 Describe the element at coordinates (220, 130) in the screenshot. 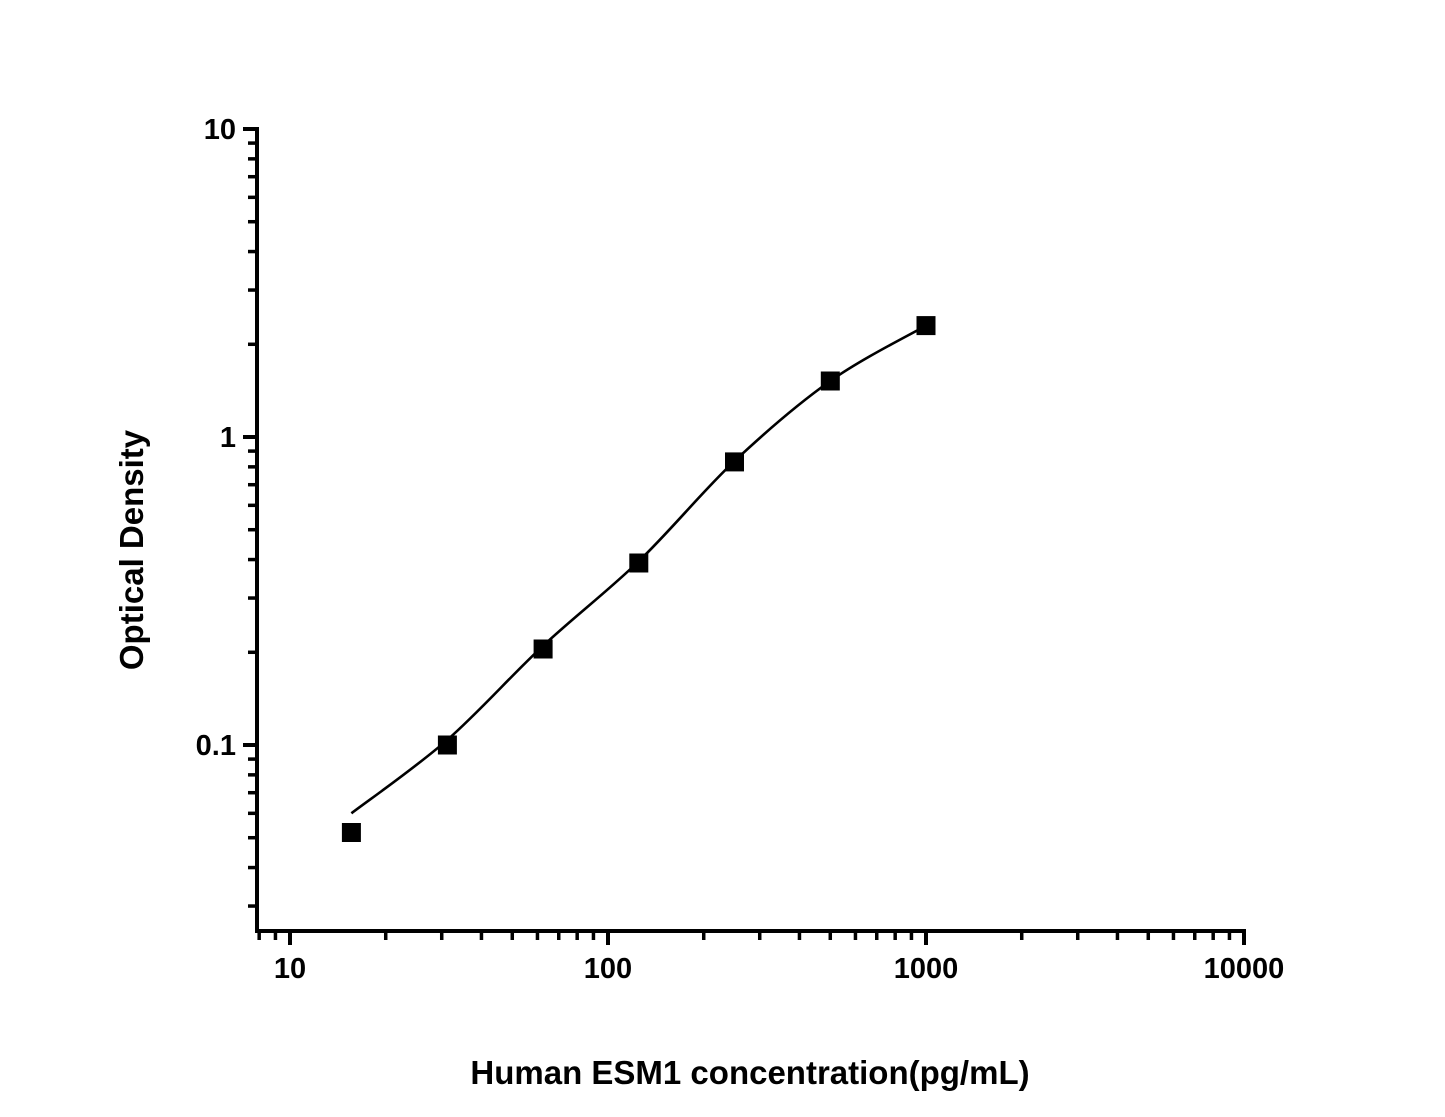

I see `y-tick-label: 10` at that location.